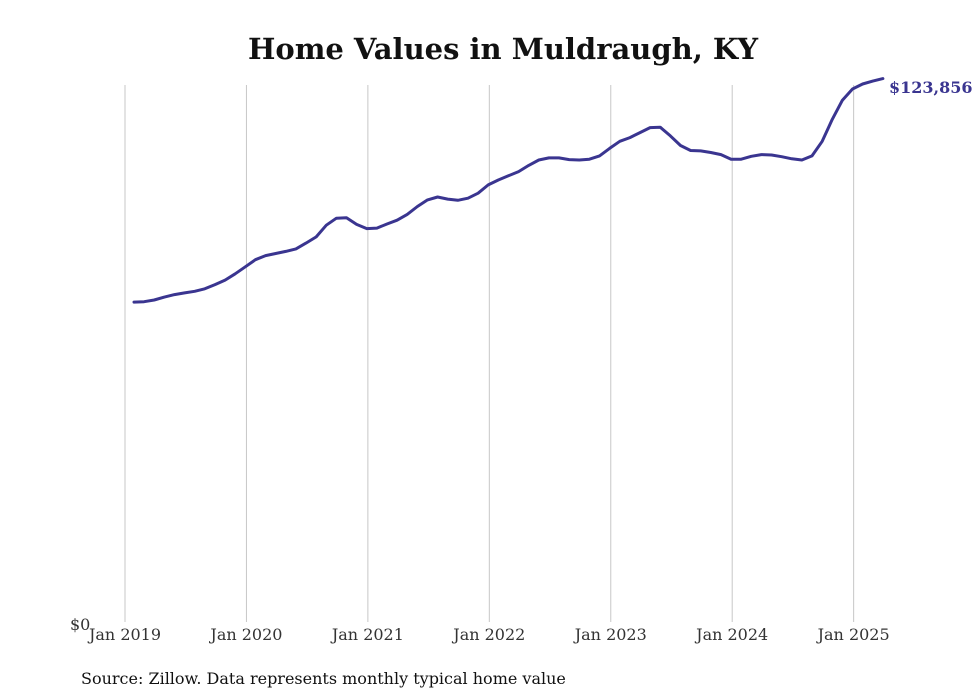  I want to click on x-tick-label: Jan 2022, so click(488, 634).